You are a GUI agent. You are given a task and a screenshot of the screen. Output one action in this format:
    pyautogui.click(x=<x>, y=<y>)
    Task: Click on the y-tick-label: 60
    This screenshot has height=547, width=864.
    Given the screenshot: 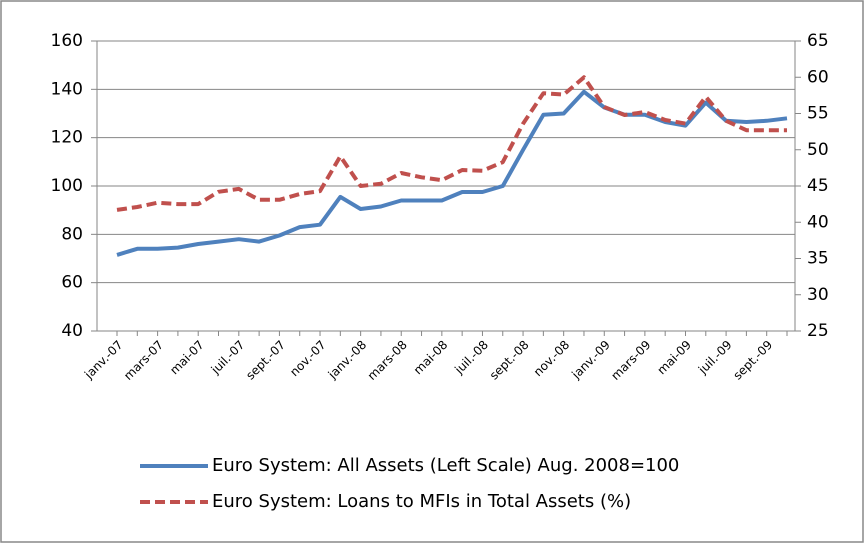 What is the action you would take?
    pyautogui.click(x=72, y=283)
    